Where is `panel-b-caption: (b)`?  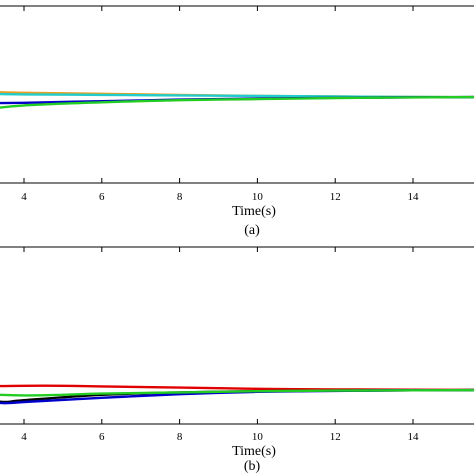 panel-b-caption: (b) is located at coordinates (252, 466).